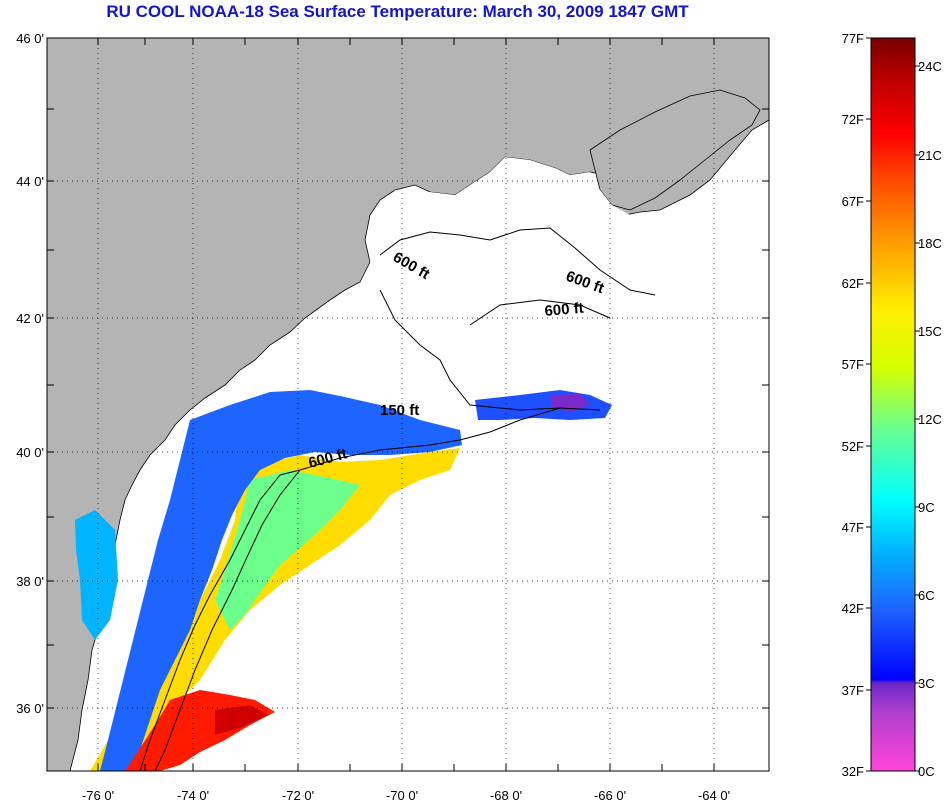 The image size is (944, 809). What do you see at coordinates (926, 683) in the screenshot?
I see `colorbar-c-label: 3C` at bounding box center [926, 683].